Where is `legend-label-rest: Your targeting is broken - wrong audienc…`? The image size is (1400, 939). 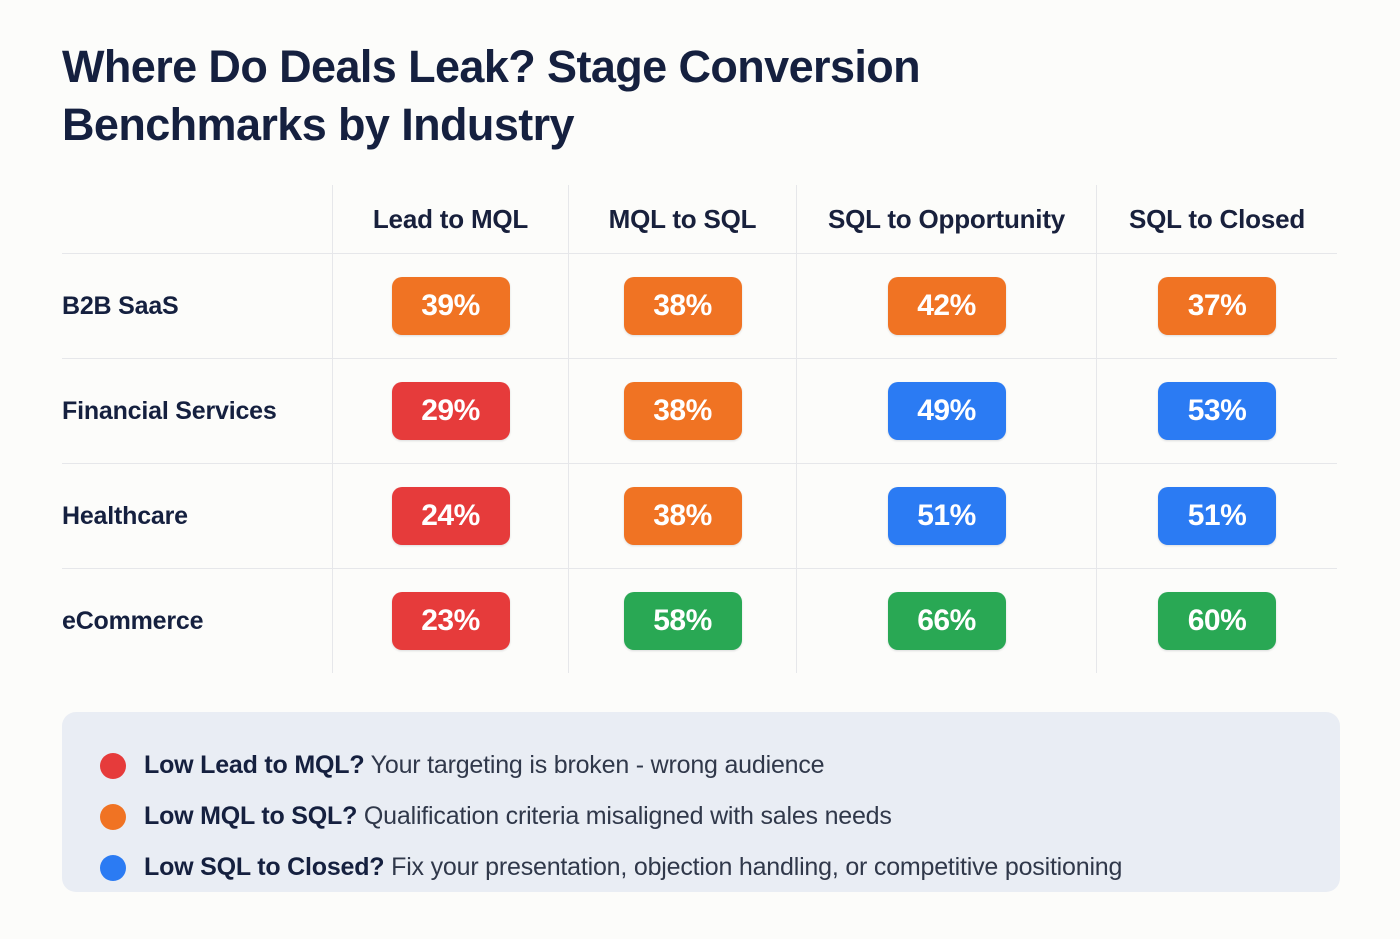
legend-label-rest: Your targeting is broken - wrong audienc… is located at coordinates (594, 765).